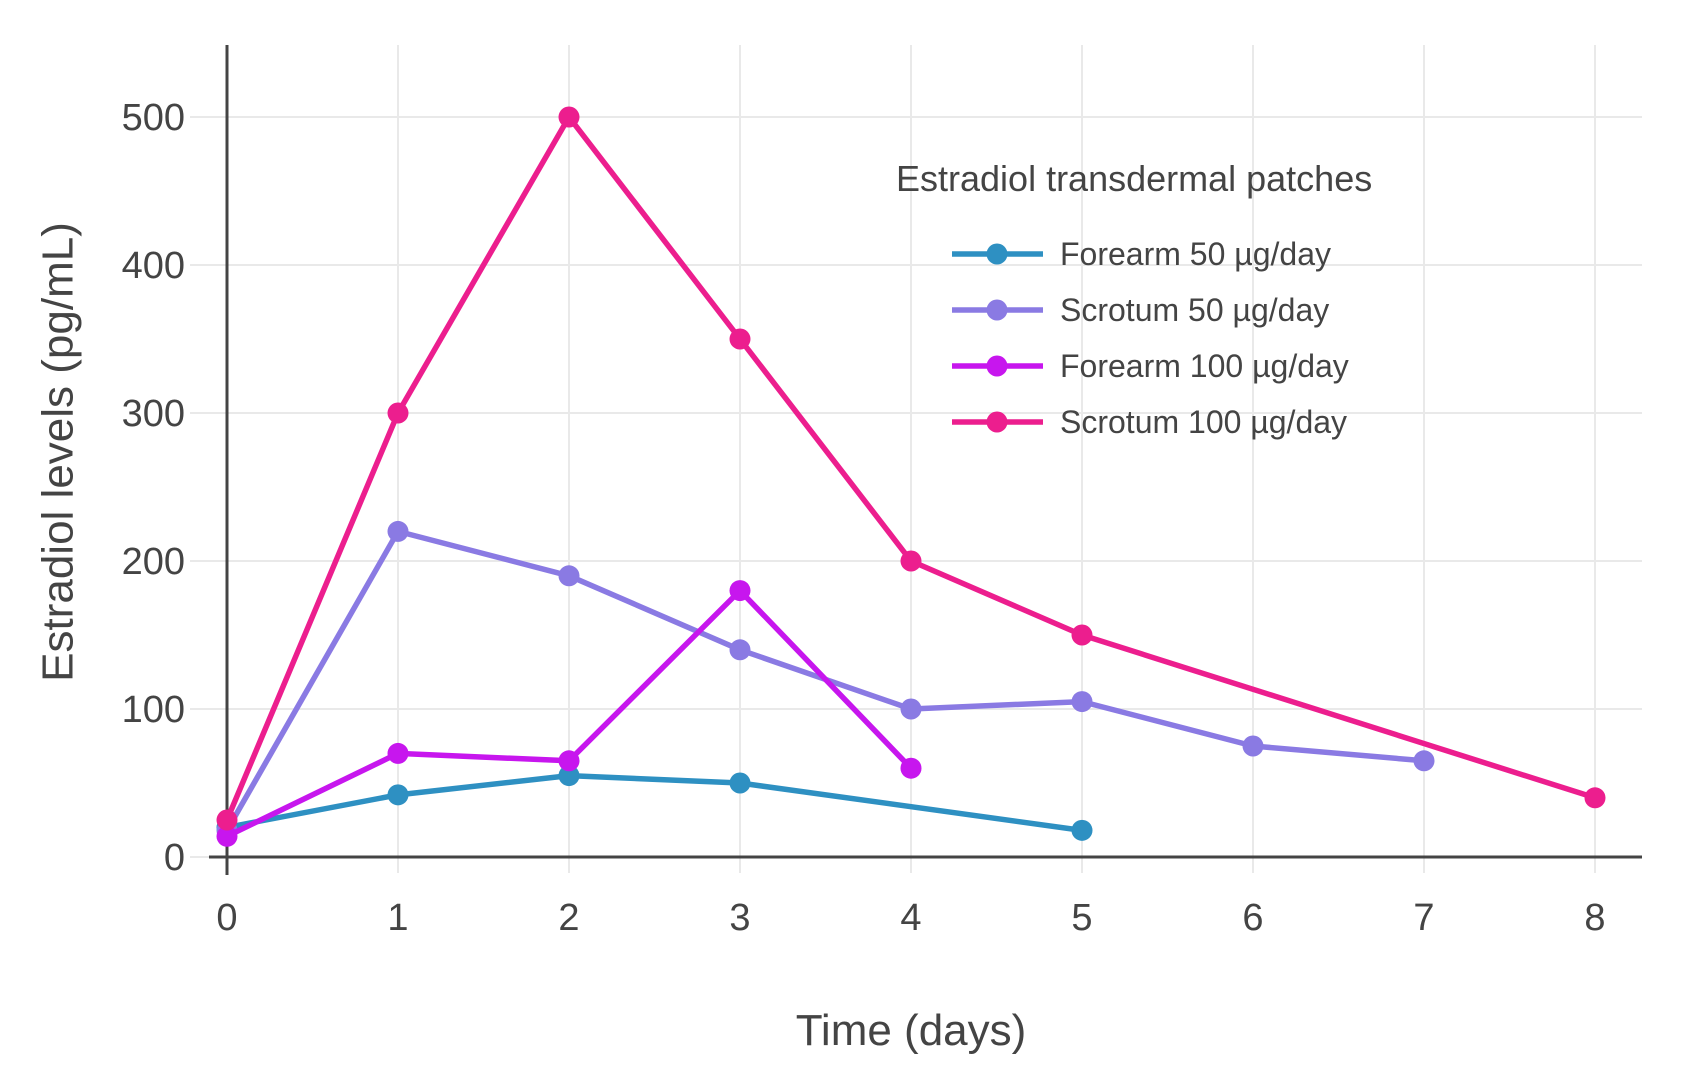 The image size is (1681, 1090). Describe the element at coordinates (997, 338) in the screenshot. I see `legend-markers` at that location.